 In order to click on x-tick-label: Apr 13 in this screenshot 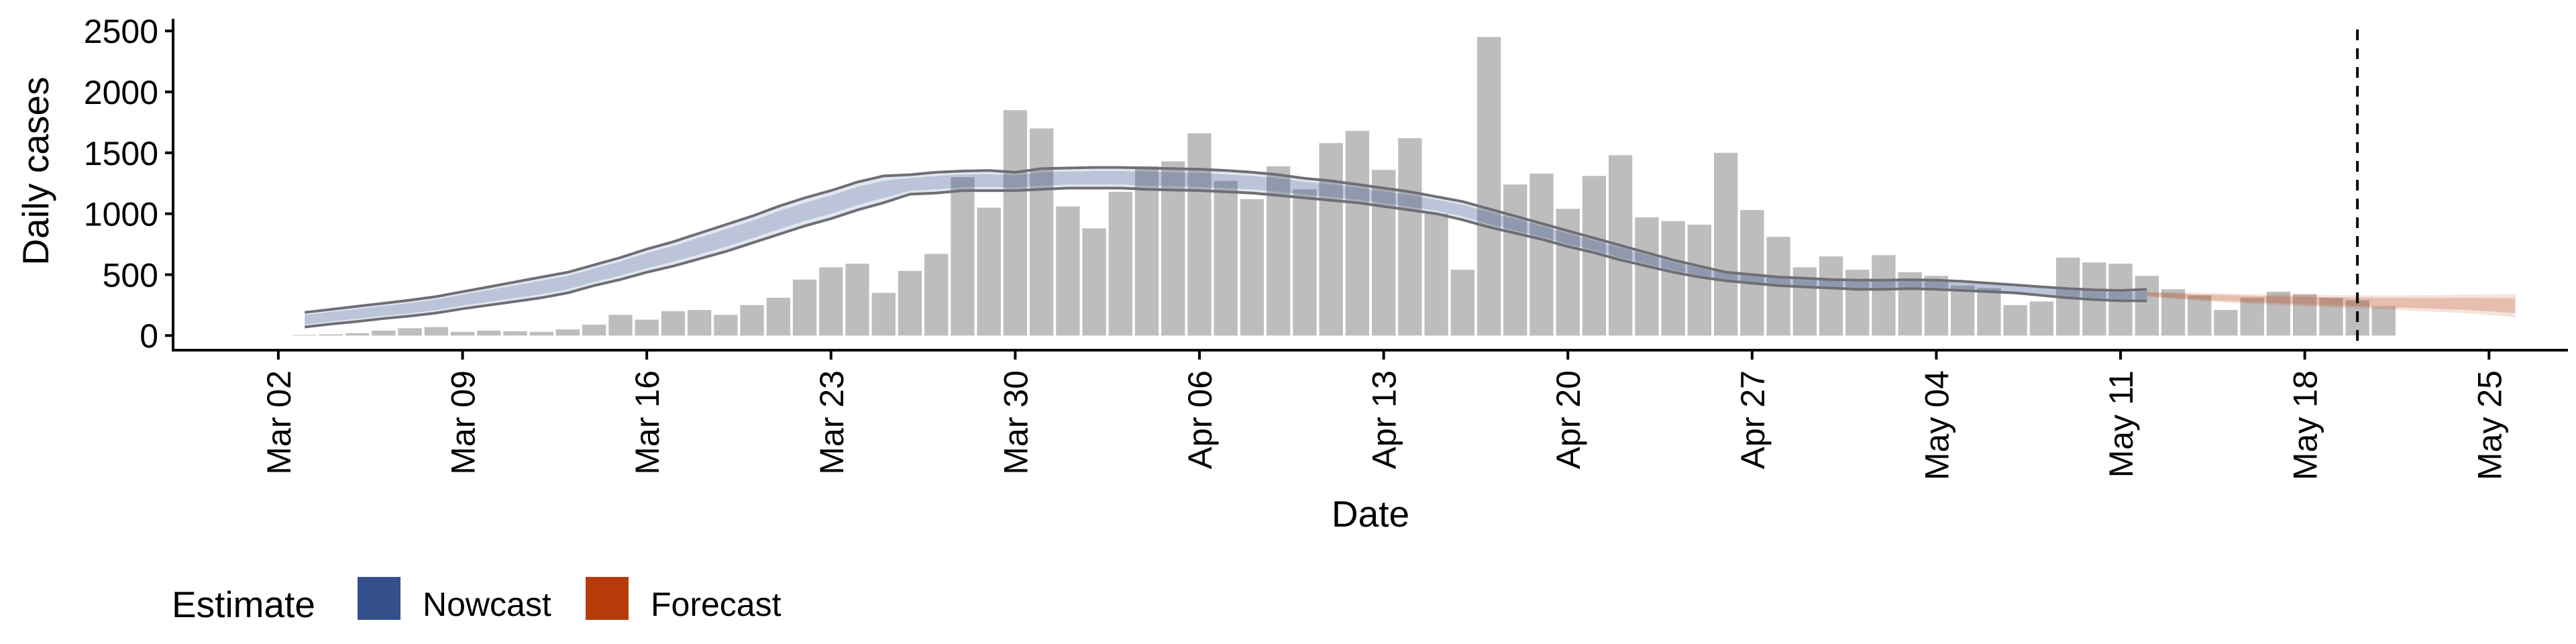, I will do `click(1384, 419)`.